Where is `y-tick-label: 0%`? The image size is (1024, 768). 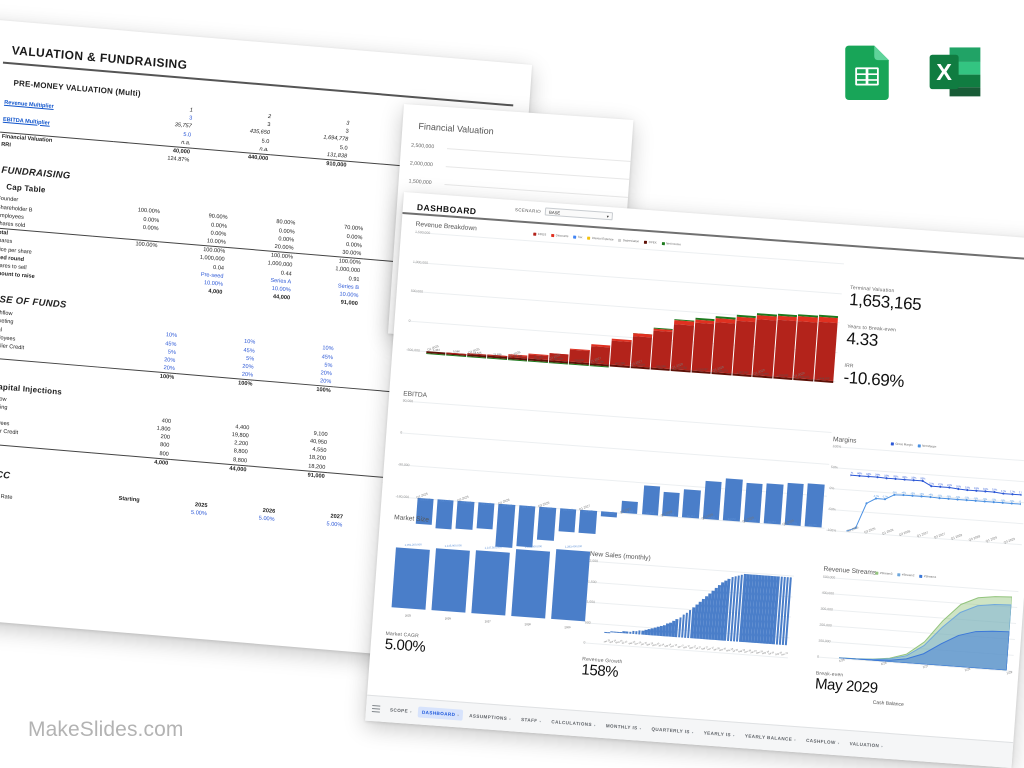 y-tick-label: 0% is located at coordinates (832, 488).